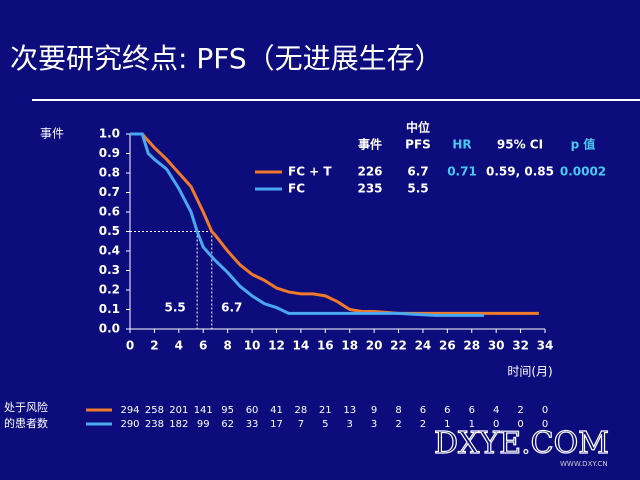 This screenshot has height=480, width=640. What do you see at coordinates (203, 410) in the screenshot?
I see `at-risk-count: 141` at bounding box center [203, 410].